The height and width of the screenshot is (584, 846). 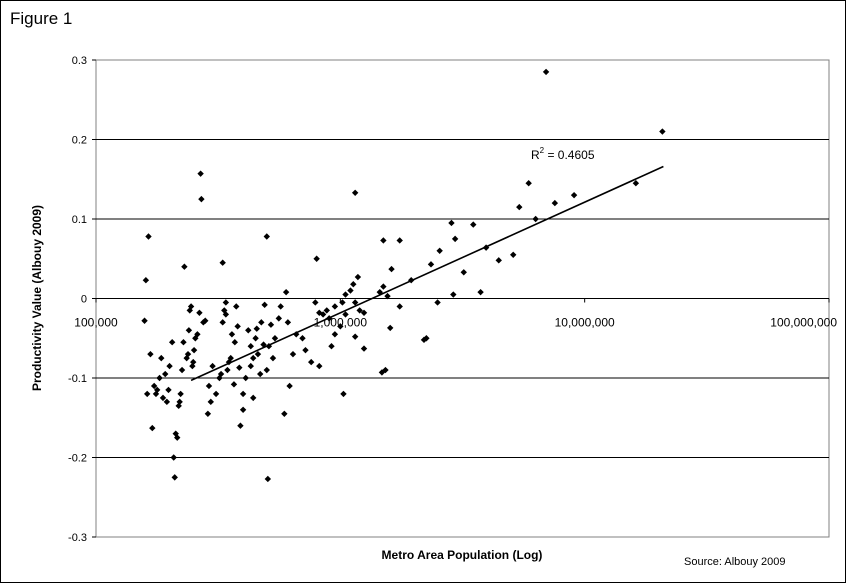 I want to click on source-note: Source: Albouy 2009, so click(x=735, y=562).